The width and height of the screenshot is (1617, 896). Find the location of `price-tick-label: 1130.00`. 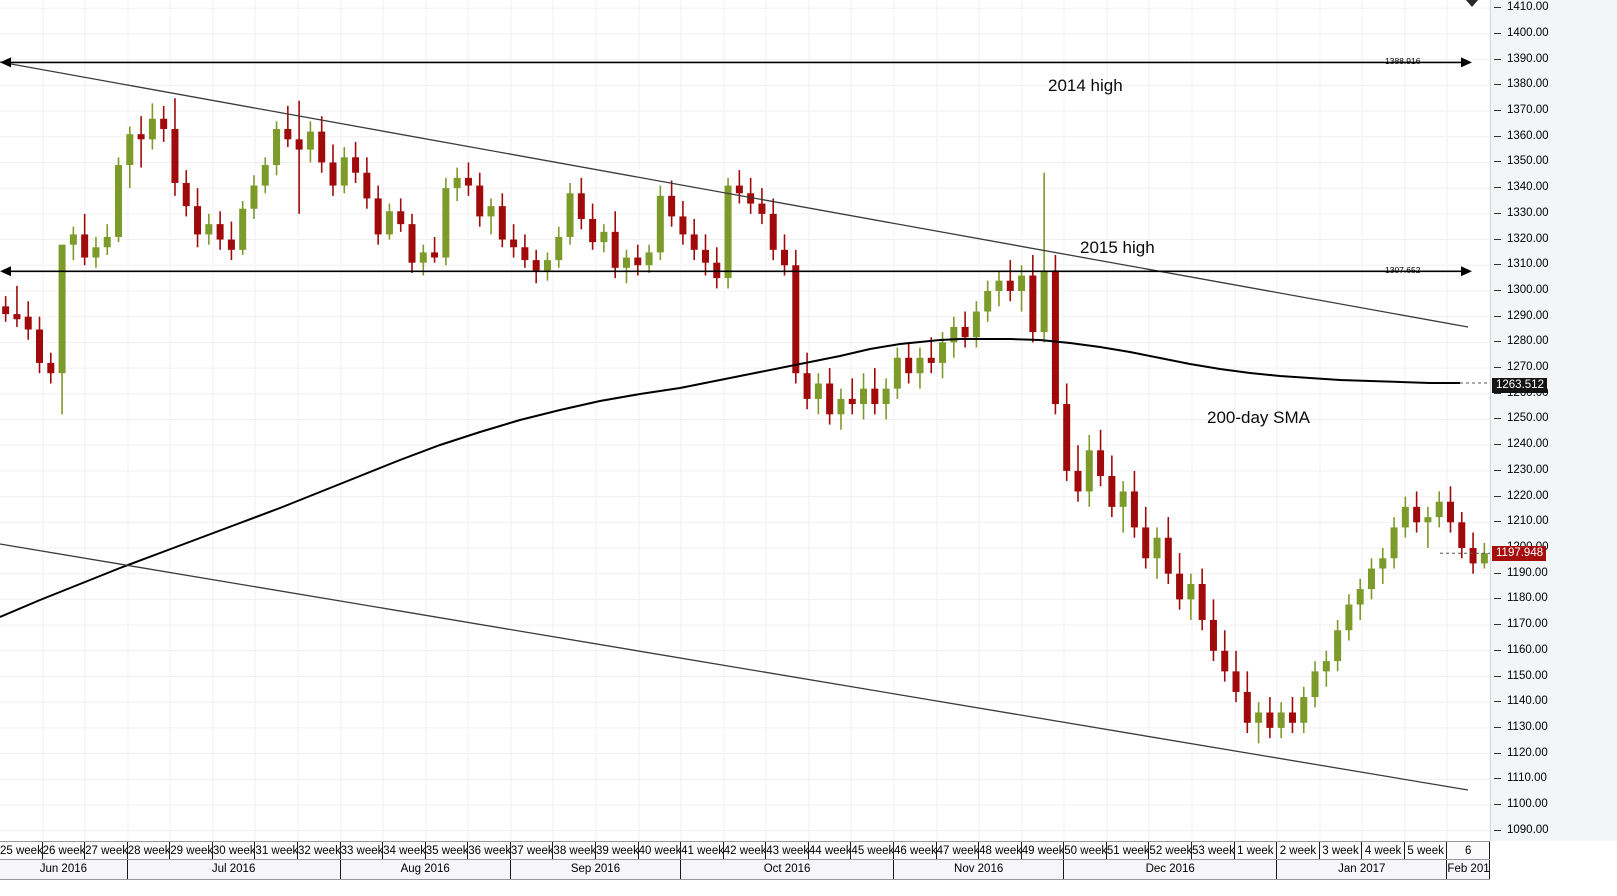

price-tick-label: 1130.00 is located at coordinates (1527, 726).